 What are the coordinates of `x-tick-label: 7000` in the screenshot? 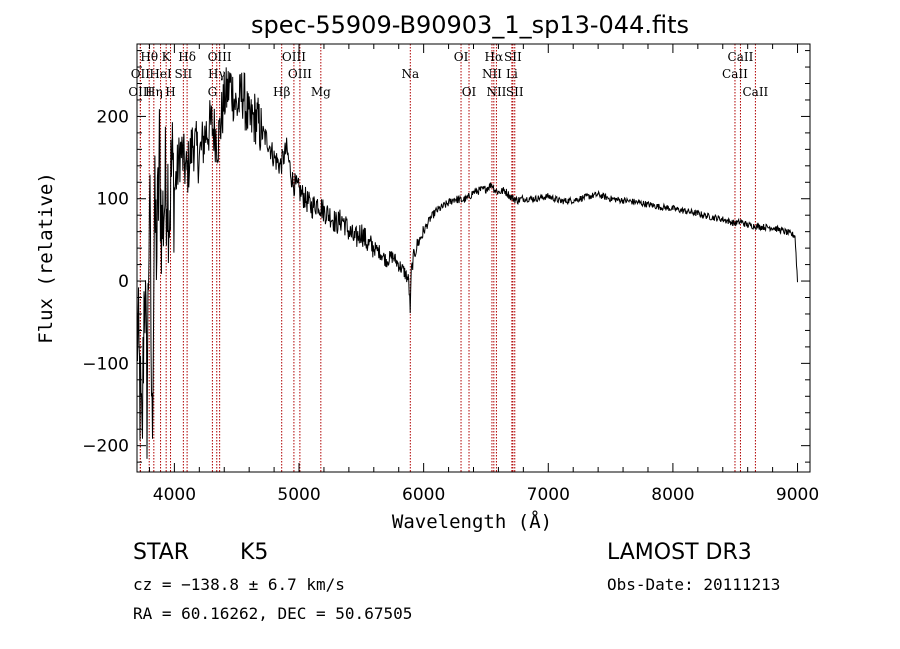 It's located at (548, 495).